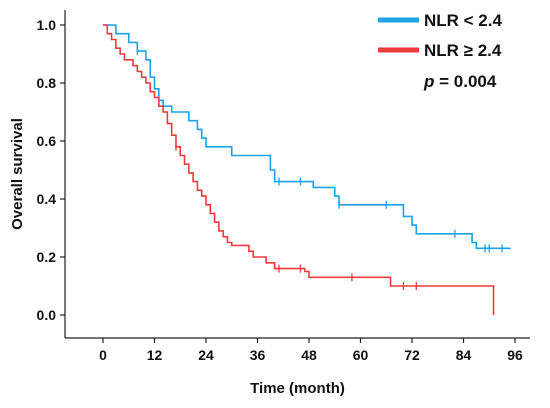 This screenshot has width=550, height=408. Describe the element at coordinates (463, 50) in the screenshot. I see `legend-label-nlr-high: NLR ≥ 2.4` at that location.